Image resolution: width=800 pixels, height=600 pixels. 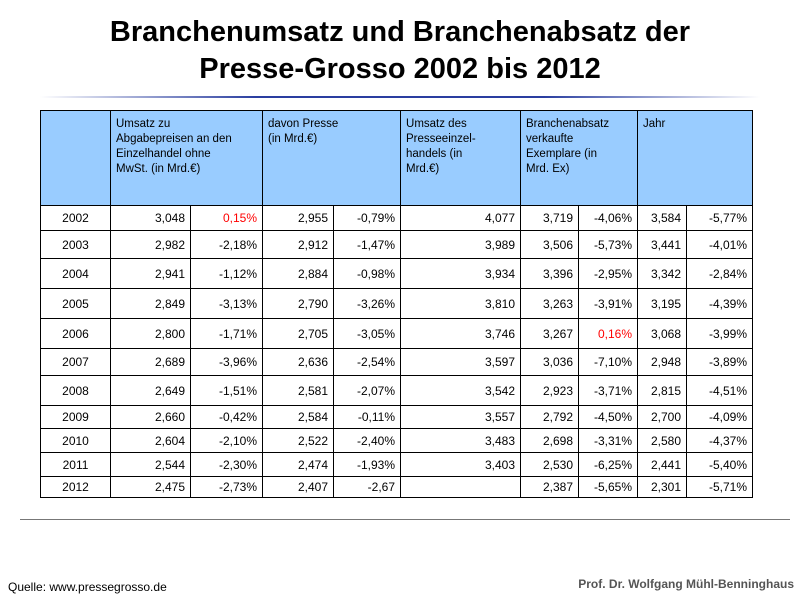 What do you see at coordinates (367, 417) in the screenshot?
I see `value-cell: -0,11%` at bounding box center [367, 417].